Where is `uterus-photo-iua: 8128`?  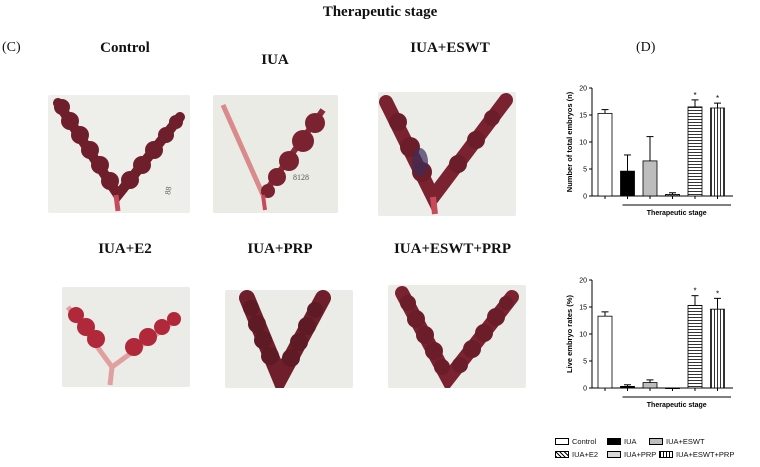 uterus-photo-iua: 8128 is located at coordinates (275, 154).